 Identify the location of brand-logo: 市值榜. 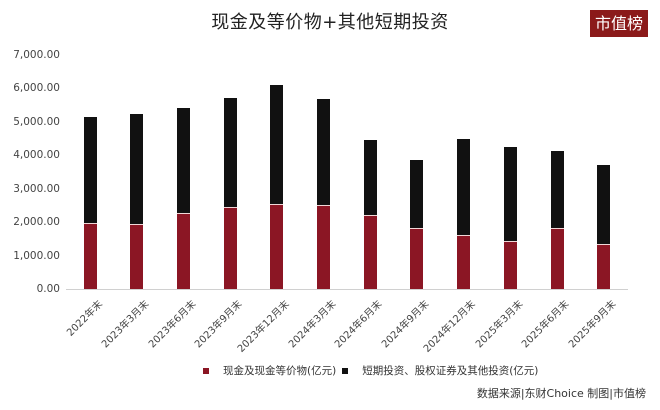
(619, 23).